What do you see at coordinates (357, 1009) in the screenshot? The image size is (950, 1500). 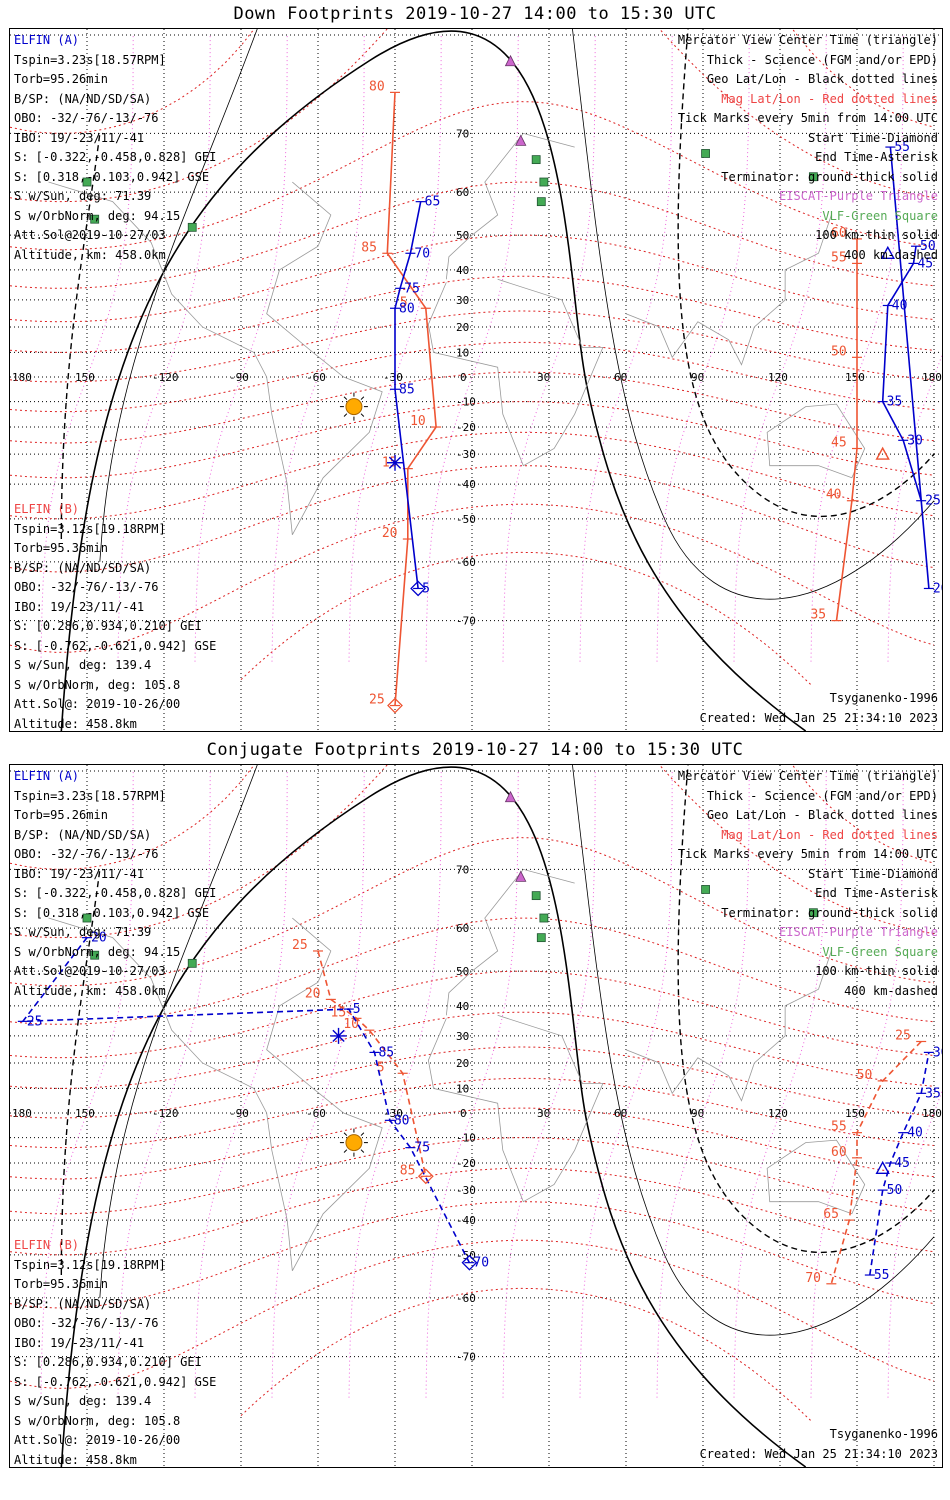 I see `elfin-a-tick-label: 5` at bounding box center [357, 1009].